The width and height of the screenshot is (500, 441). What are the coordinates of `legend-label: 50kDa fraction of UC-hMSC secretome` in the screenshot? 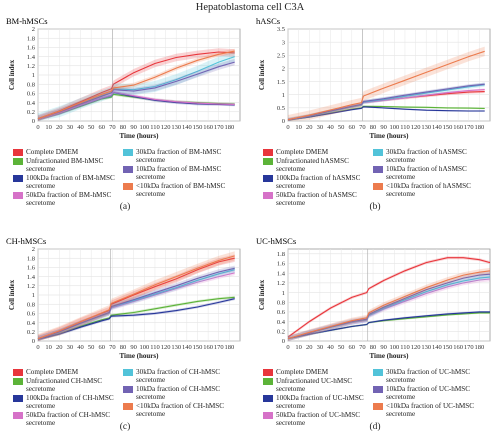 It's located at (318, 419).